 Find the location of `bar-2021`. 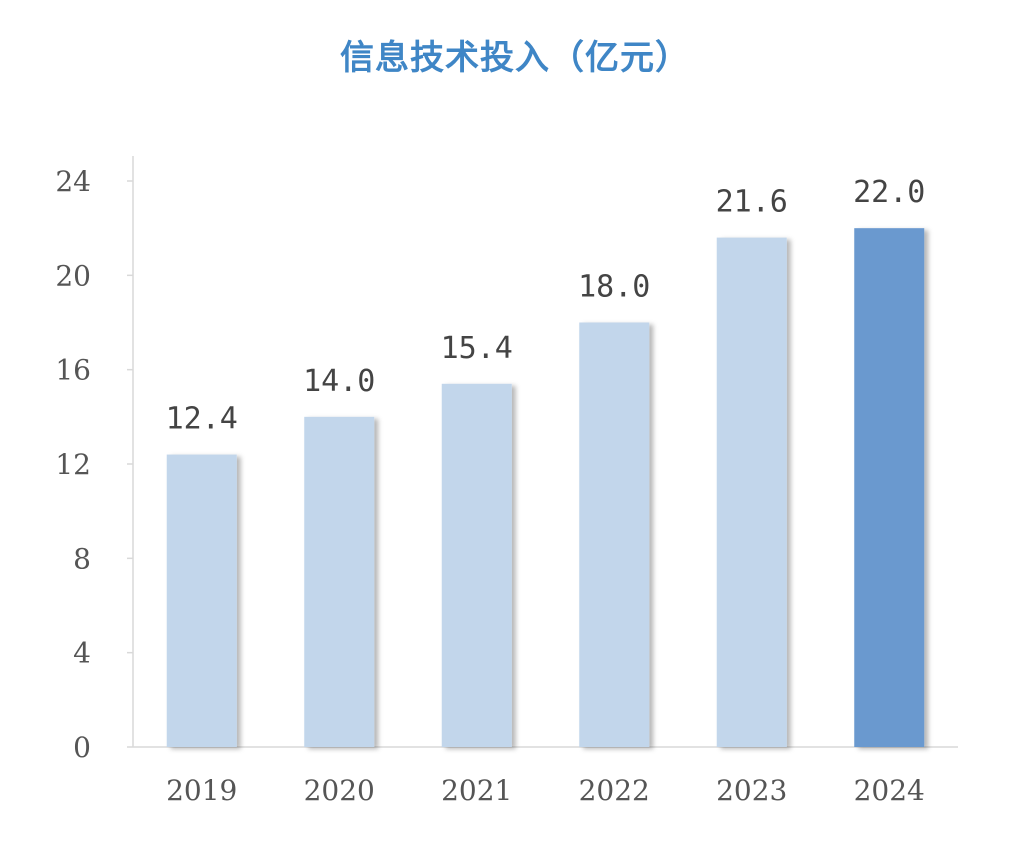

bar-2021 is located at coordinates (476, 565).